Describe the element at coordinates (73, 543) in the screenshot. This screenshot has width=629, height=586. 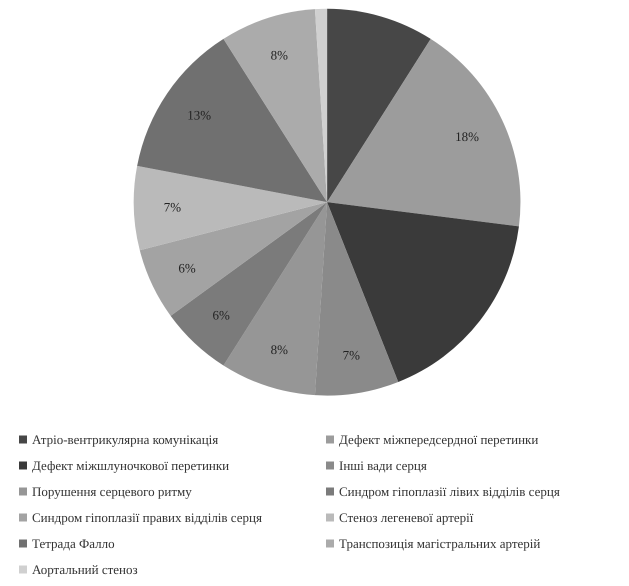
I see `legend-label: Тетрада Фалло` at that location.